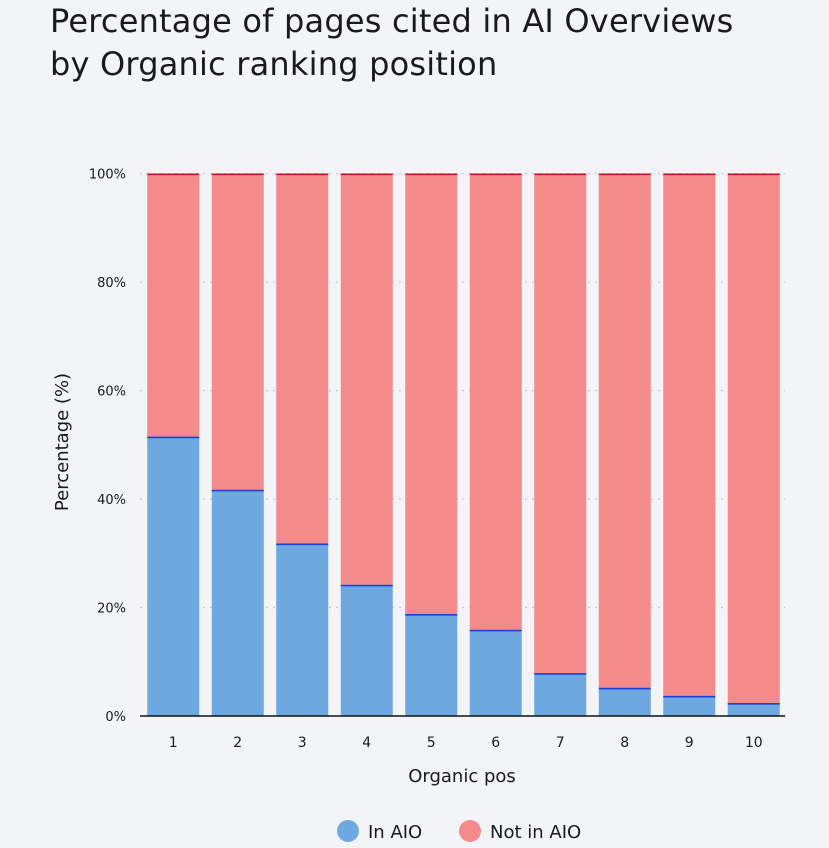 The image size is (829, 848). I want to click on x-tick-label: 1, so click(173, 743).